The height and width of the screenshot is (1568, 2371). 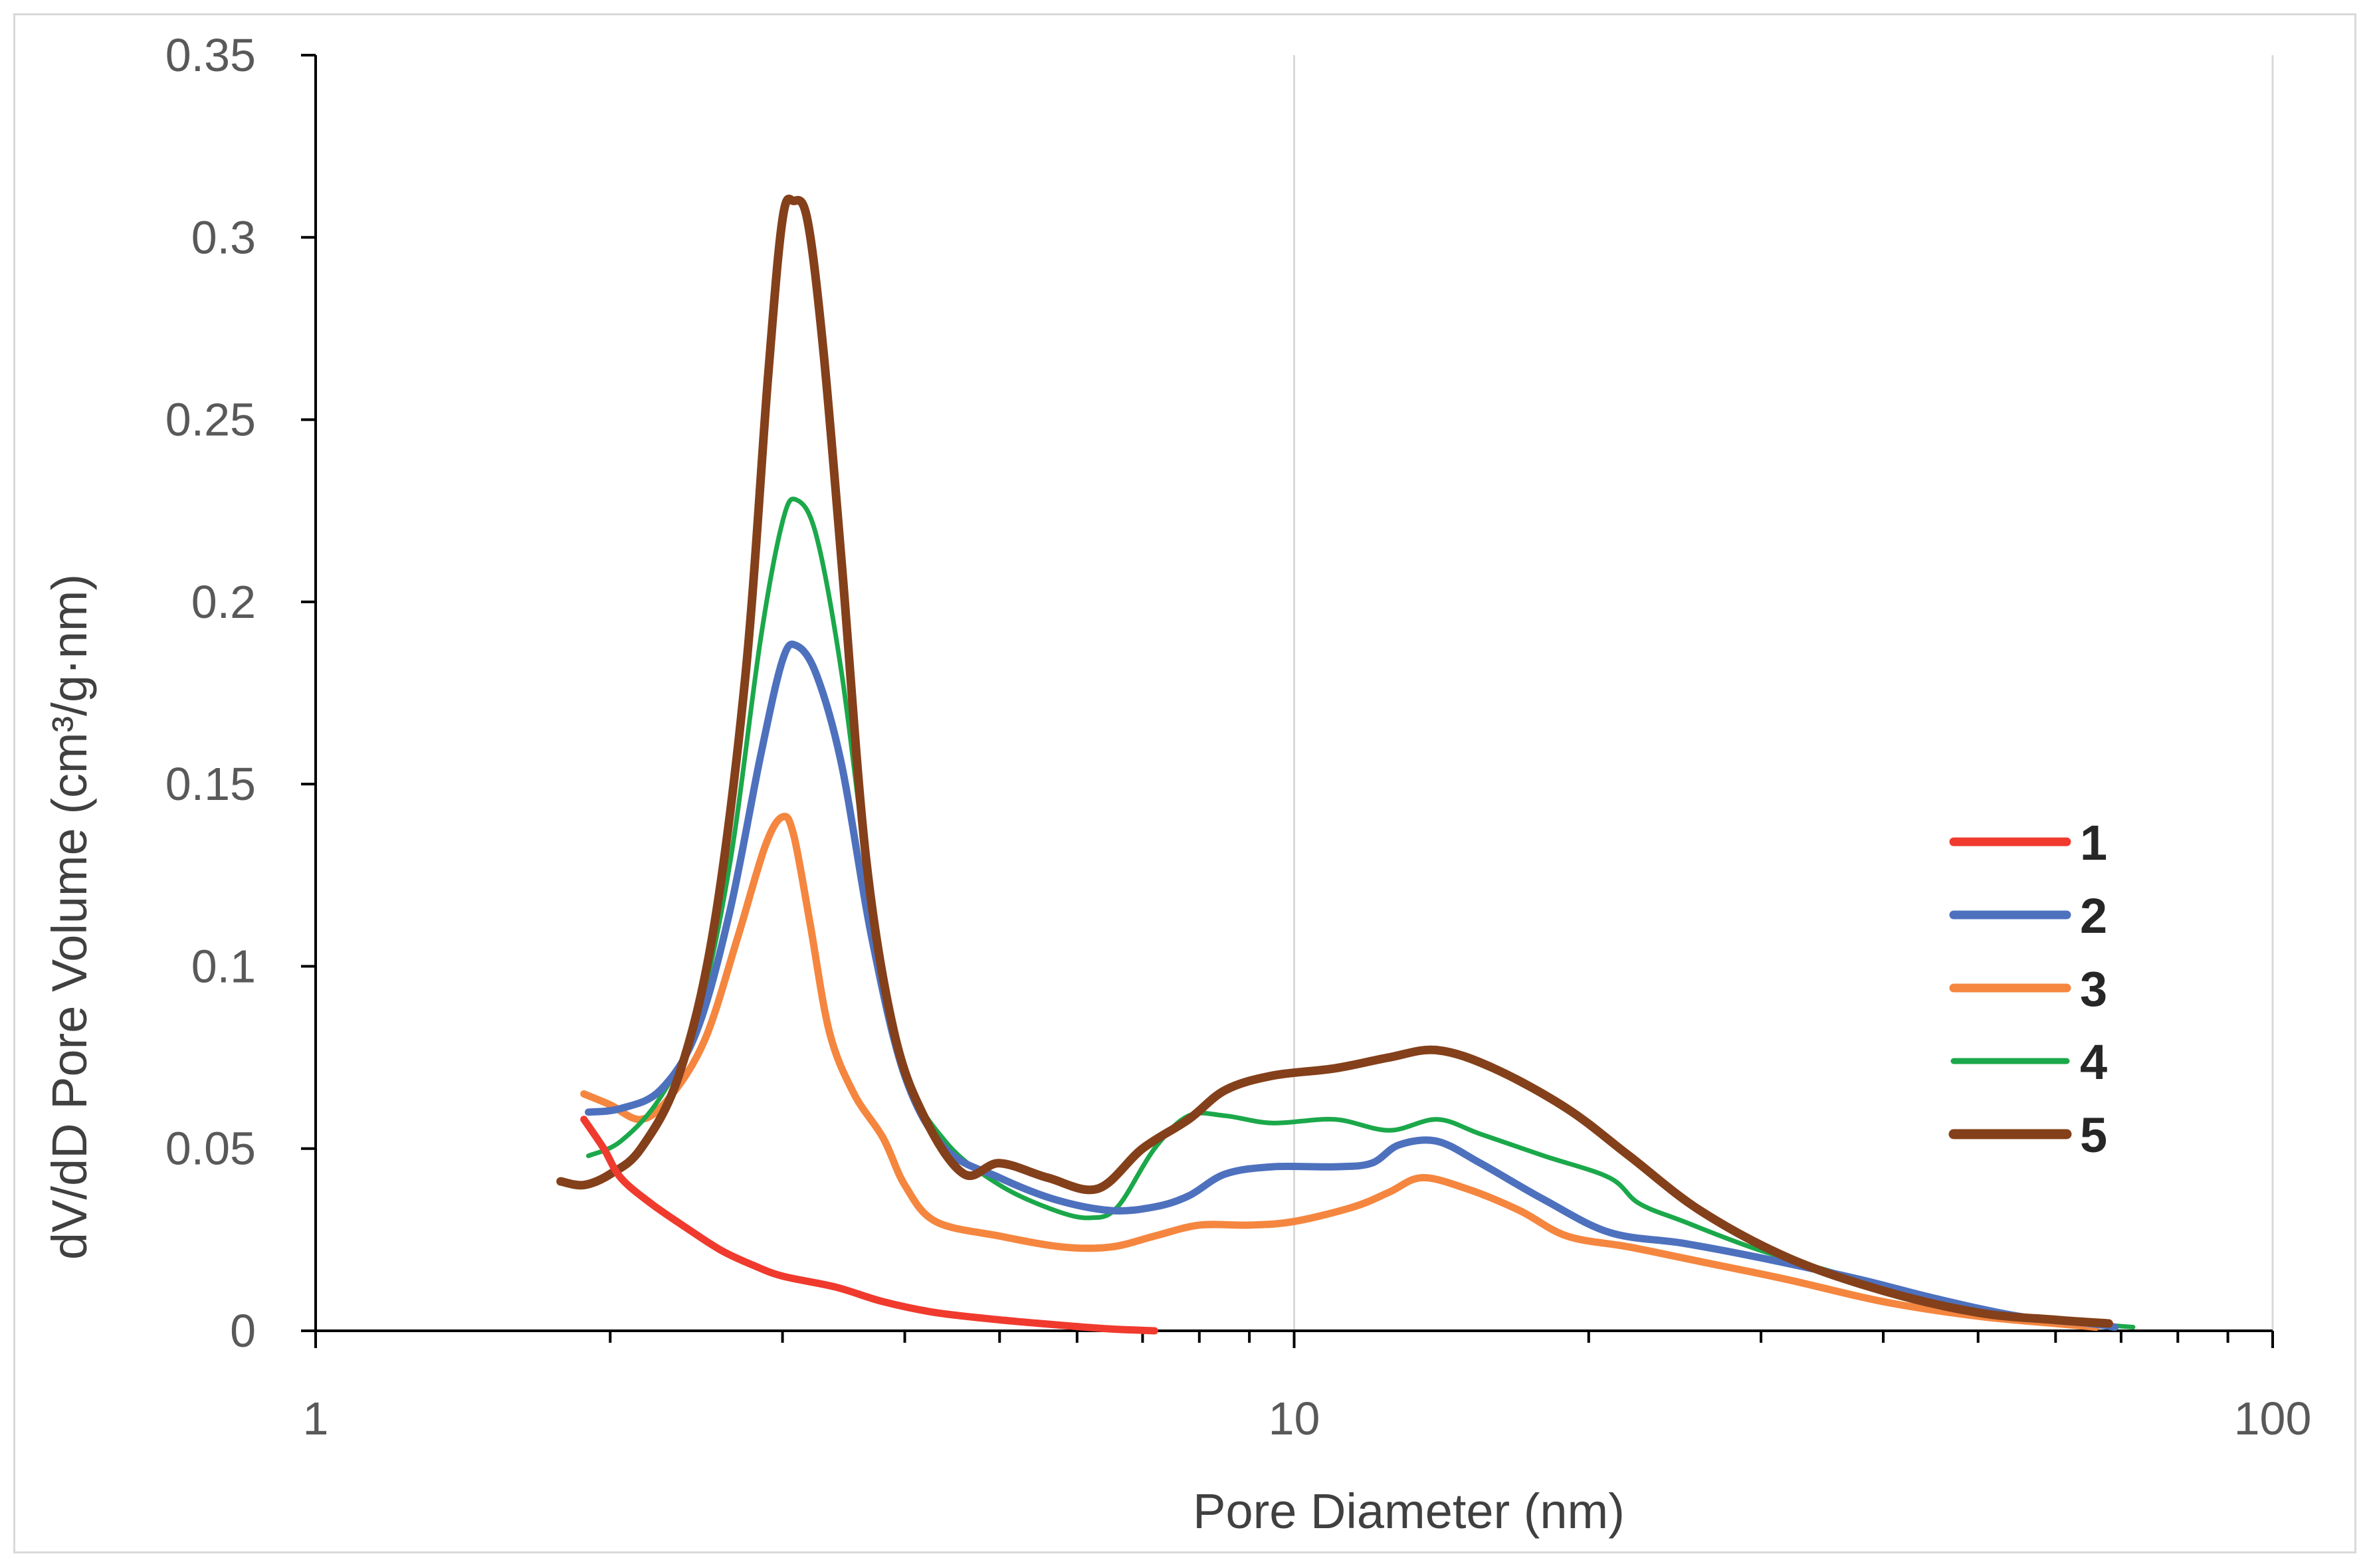 I want to click on x-tick-label: 1, so click(x=316, y=1418).